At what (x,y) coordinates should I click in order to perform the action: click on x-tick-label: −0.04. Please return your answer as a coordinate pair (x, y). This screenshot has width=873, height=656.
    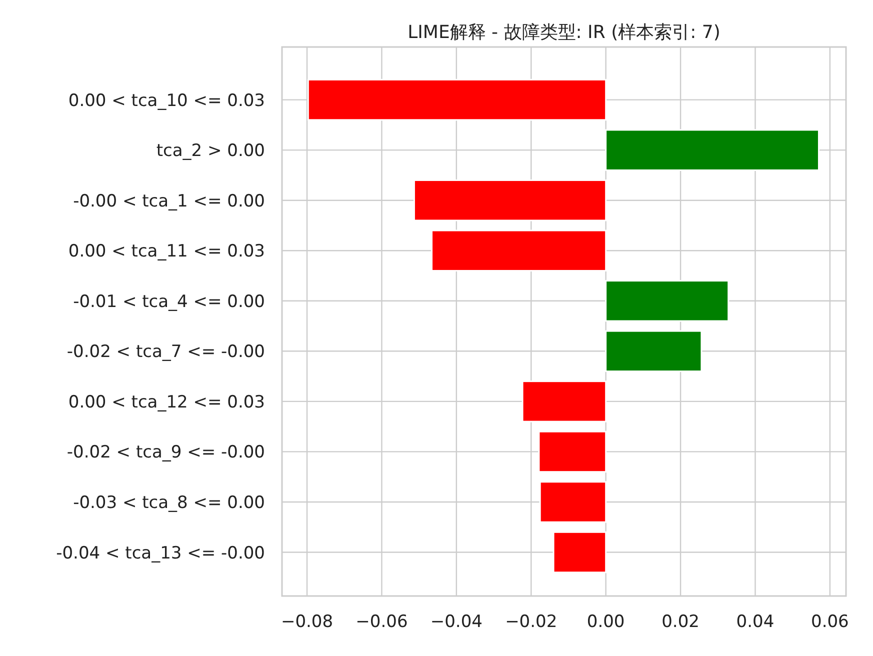
    Looking at the image, I should click on (456, 622).